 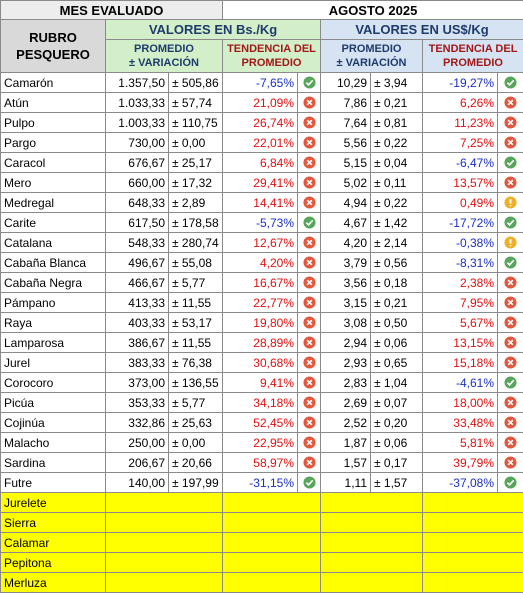 What do you see at coordinates (371, 56) in the screenshot?
I see `promedio-header: PROMEDIO ± VARIACIÓN` at bounding box center [371, 56].